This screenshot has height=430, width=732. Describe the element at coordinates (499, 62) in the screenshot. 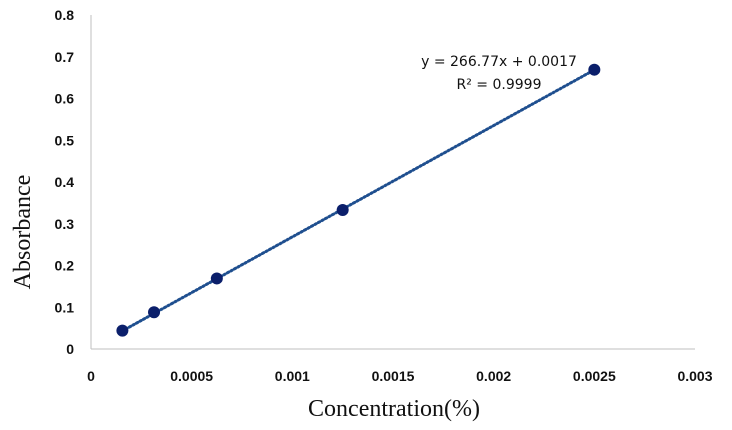

I see `trendline-equation: y = 266.77x + 0.0017` at that location.